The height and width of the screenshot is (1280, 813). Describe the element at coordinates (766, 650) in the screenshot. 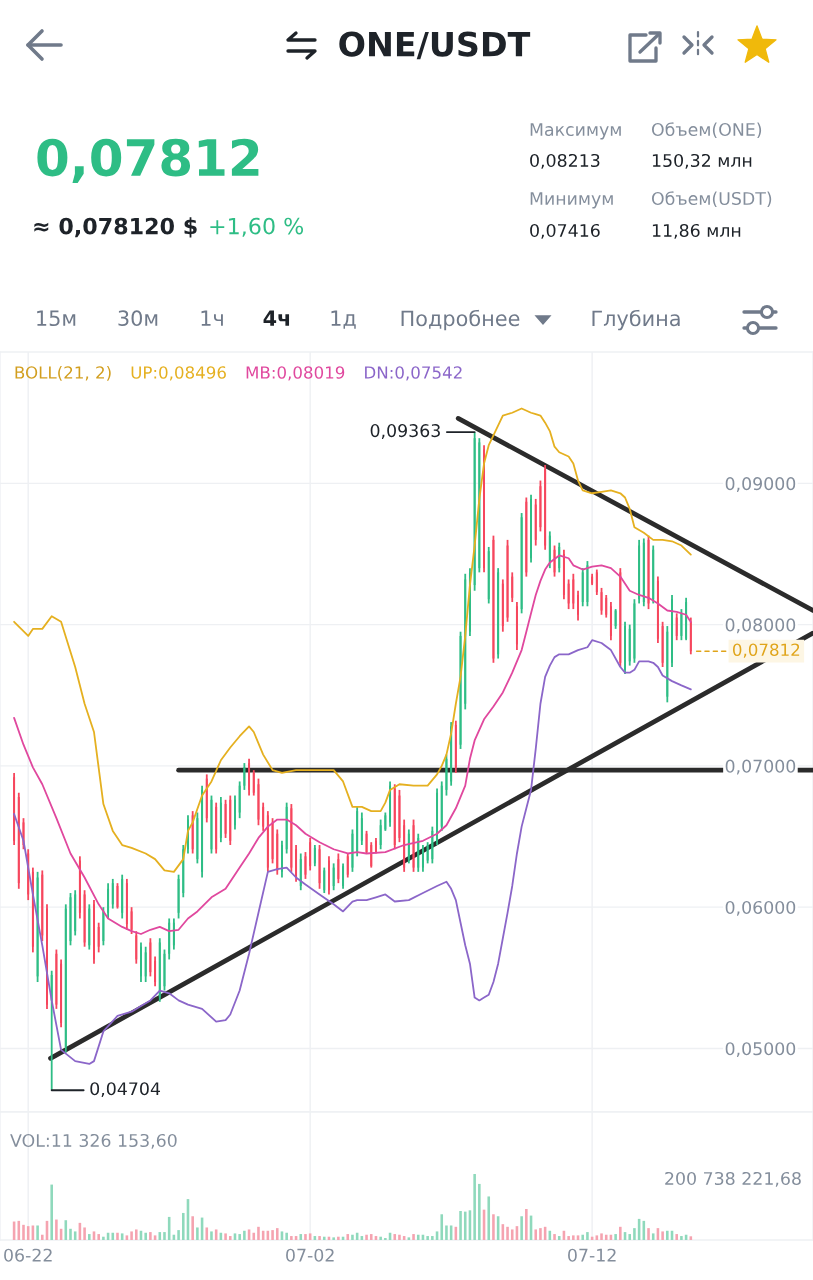

I see `annotation: 0,07812` at that location.